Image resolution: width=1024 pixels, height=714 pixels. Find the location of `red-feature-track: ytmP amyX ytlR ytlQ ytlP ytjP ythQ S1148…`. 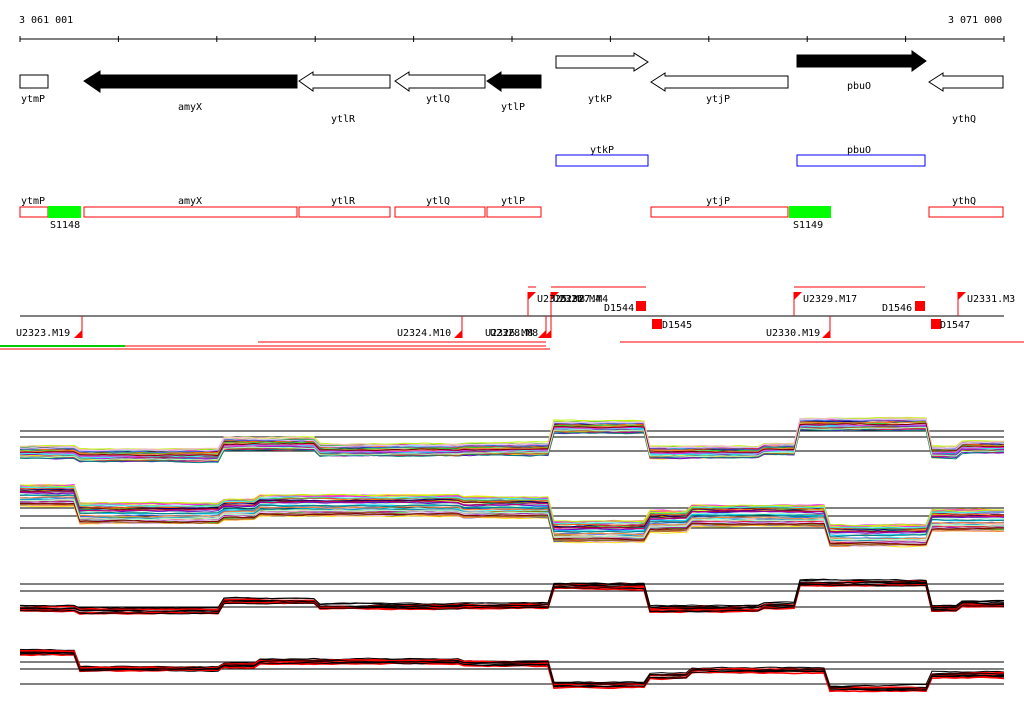

red-feature-track: ytmP amyX ytlR ytlQ ytlP ytjP ythQ S1148… is located at coordinates (511, 213).